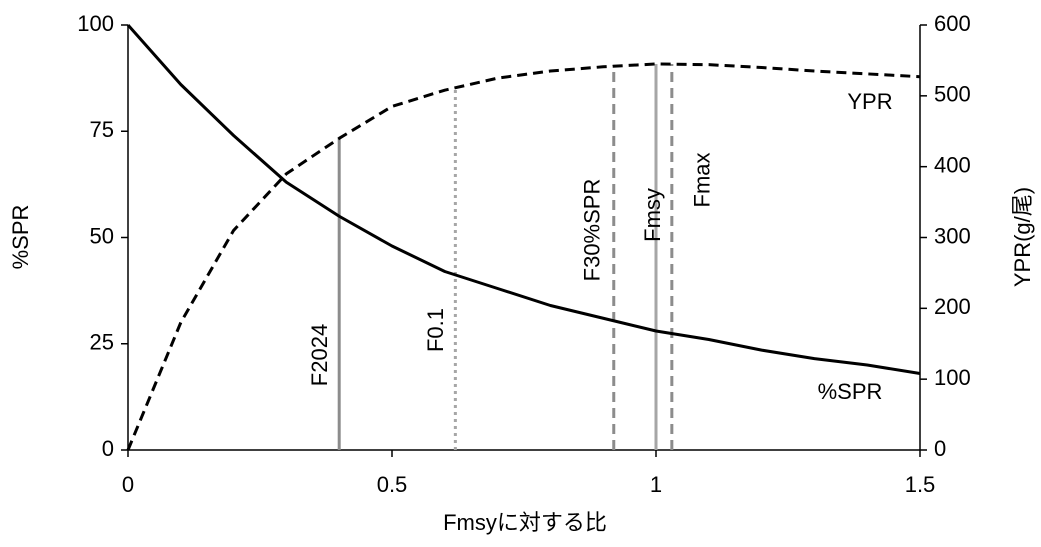 This screenshot has height=547, width=1041. What do you see at coordinates (656, 484) in the screenshot?
I see `x-tick-label: 1` at bounding box center [656, 484].